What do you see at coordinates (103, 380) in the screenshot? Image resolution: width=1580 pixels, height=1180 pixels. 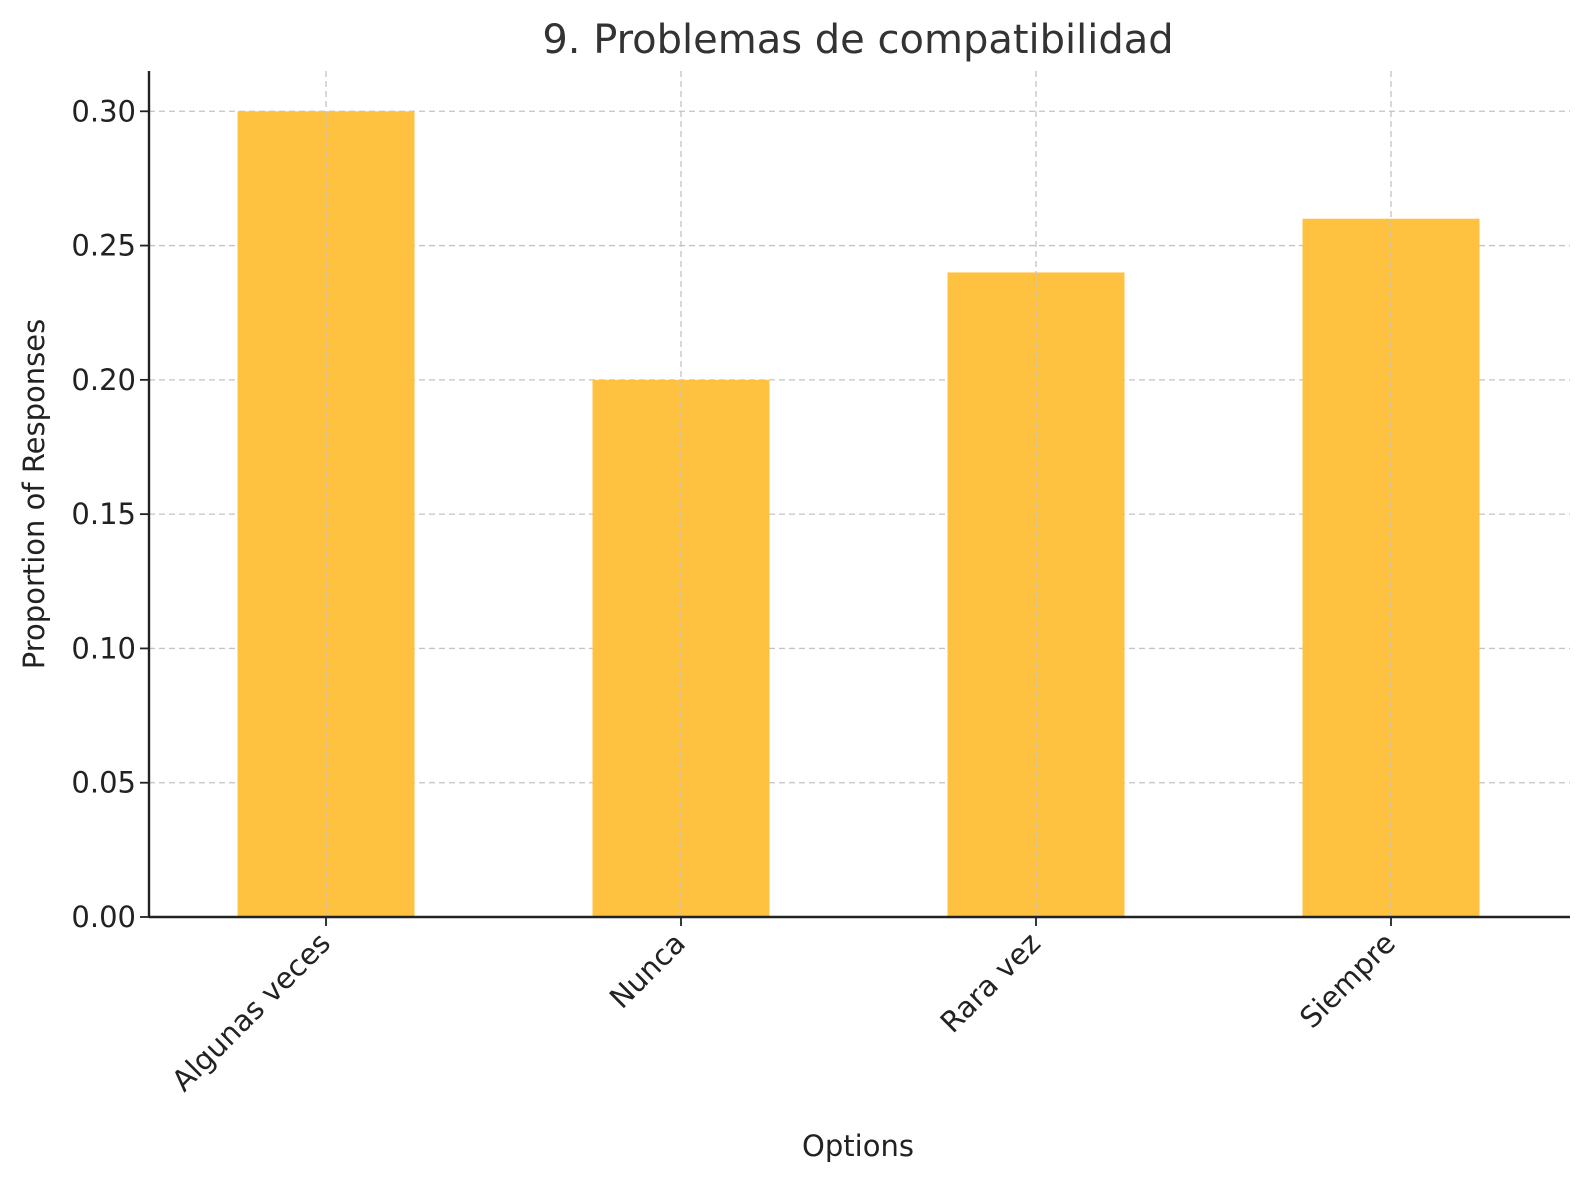 I see `y-tick-label: 0.20` at bounding box center [103, 380].